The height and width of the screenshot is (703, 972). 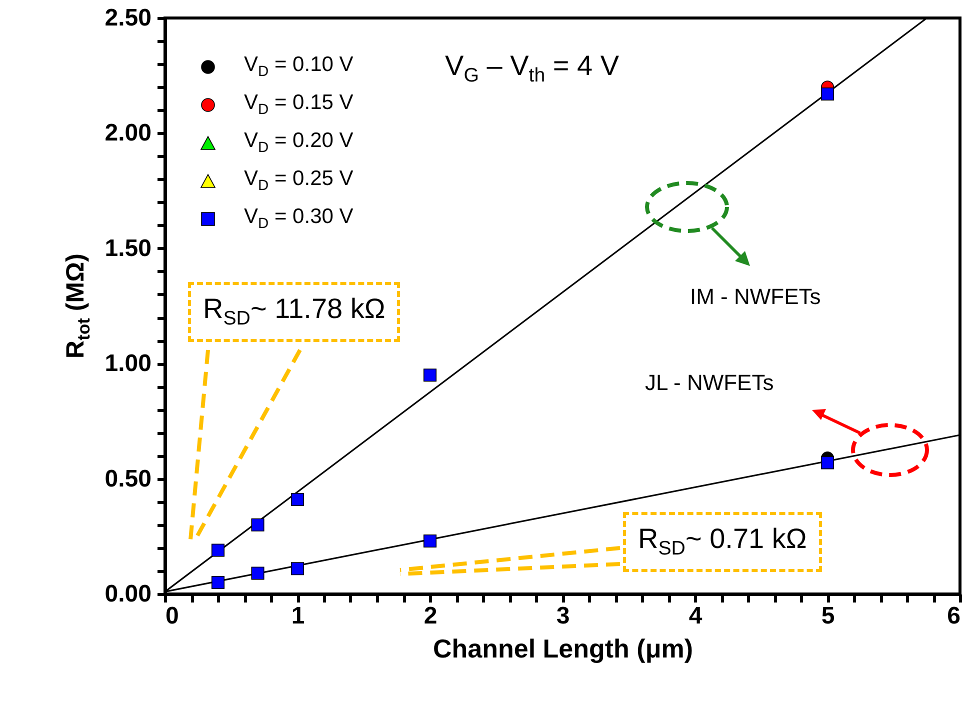 I want to click on annotation: R$_{SD}$~ 11.78 kΩ, so click(x=294, y=312).